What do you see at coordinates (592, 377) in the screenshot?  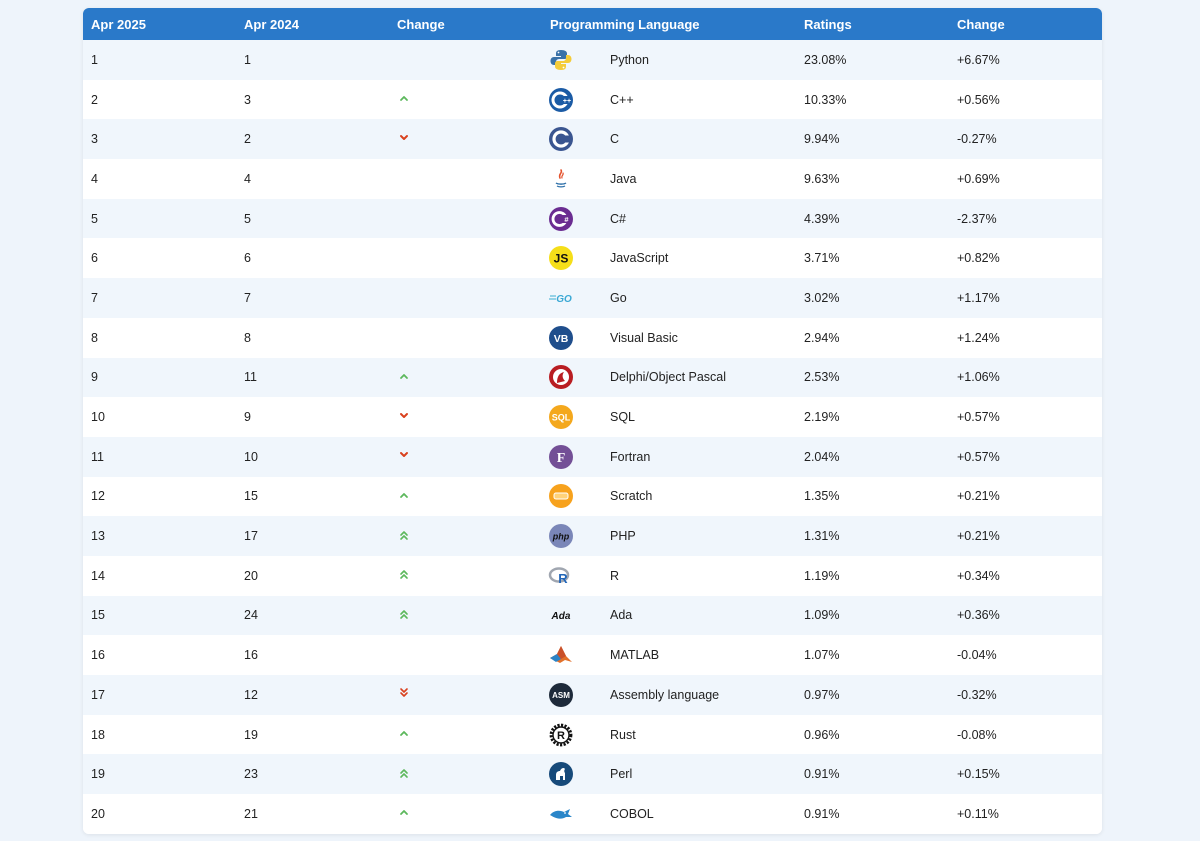 I see `table-row: 9 11 Delphi/Object Pascal 2.53% +1.06%` at bounding box center [592, 377].